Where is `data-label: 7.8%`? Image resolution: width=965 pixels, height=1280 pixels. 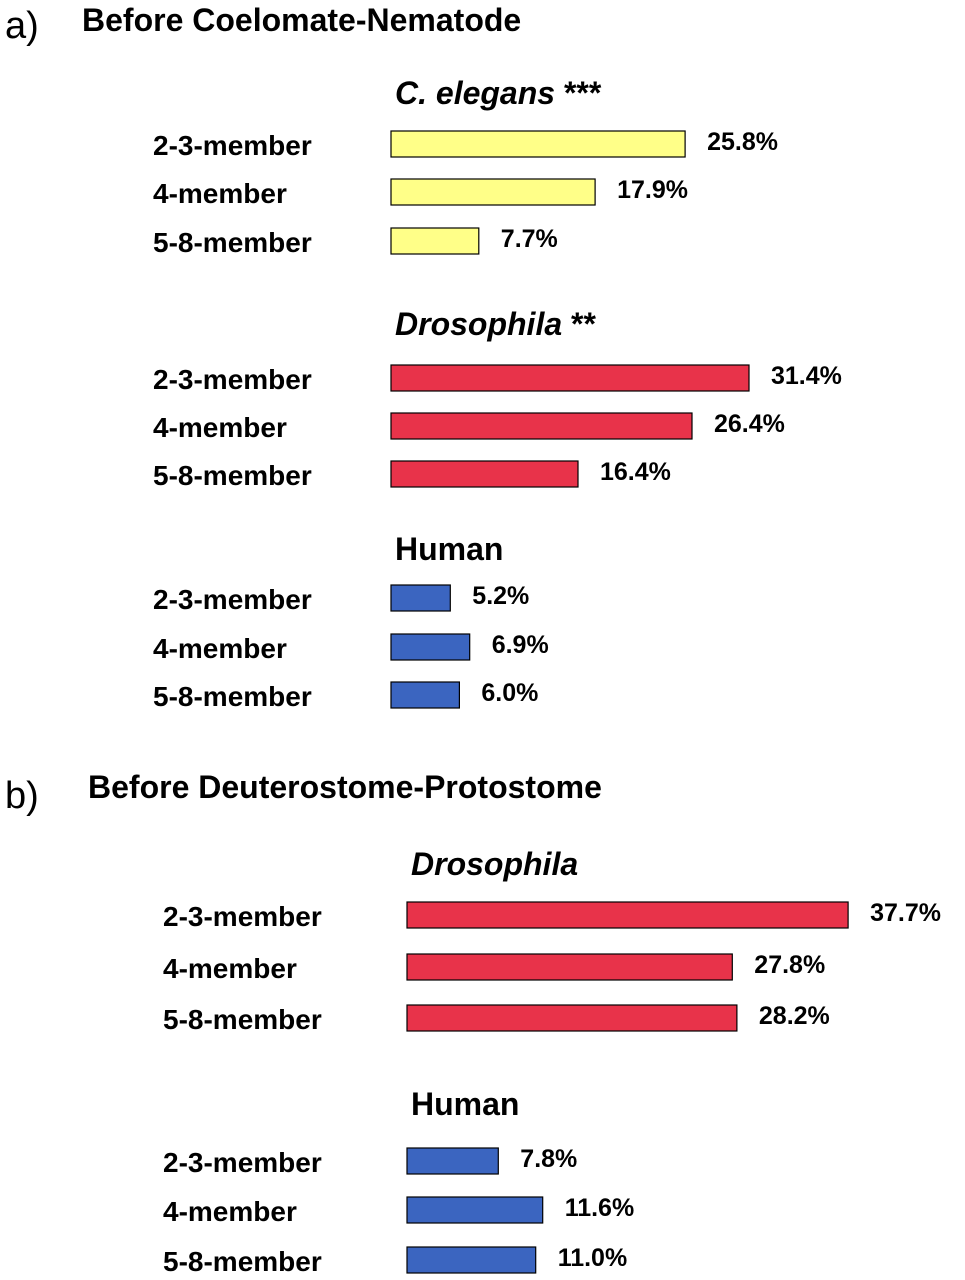
data-label: 7.8% is located at coordinates (548, 1159).